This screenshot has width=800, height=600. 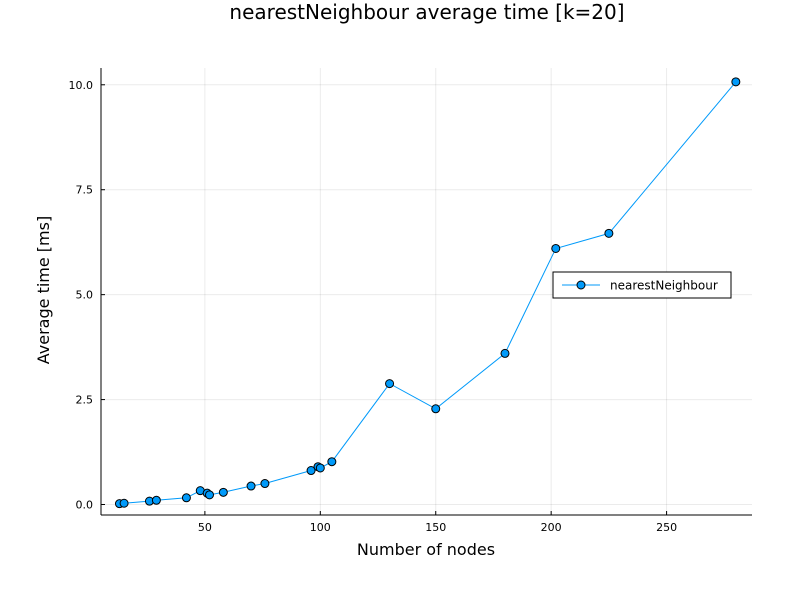 What do you see at coordinates (85, 400) in the screenshot?
I see `y-tick-label: 2.5` at bounding box center [85, 400].